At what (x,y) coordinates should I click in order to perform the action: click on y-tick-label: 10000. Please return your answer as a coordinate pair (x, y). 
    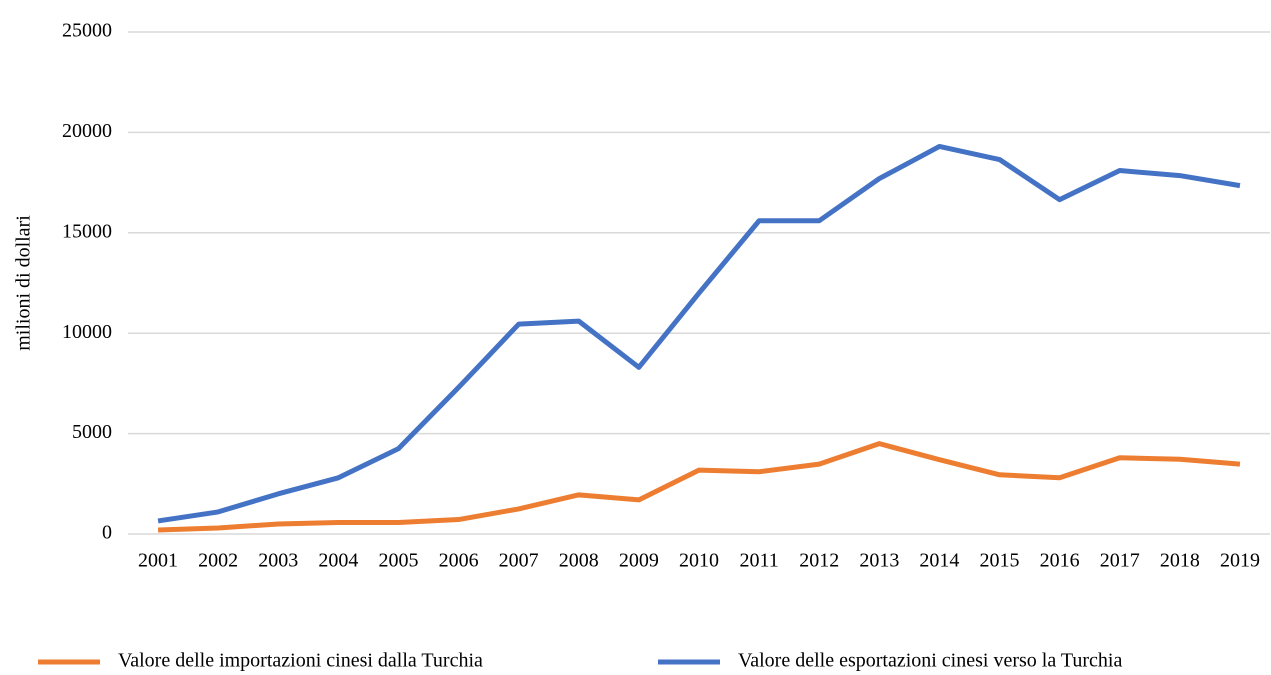
    Looking at the image, I should click on (87, 332).